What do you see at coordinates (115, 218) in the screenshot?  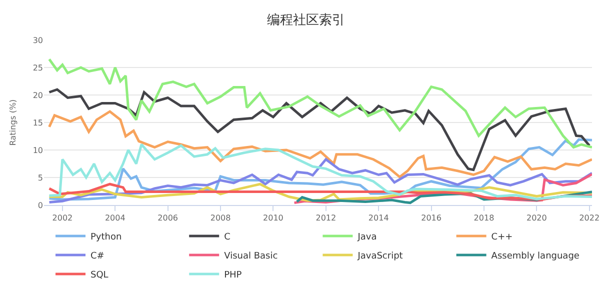 I see `x-tick-label: 2004` at bounding box center [115, 218].